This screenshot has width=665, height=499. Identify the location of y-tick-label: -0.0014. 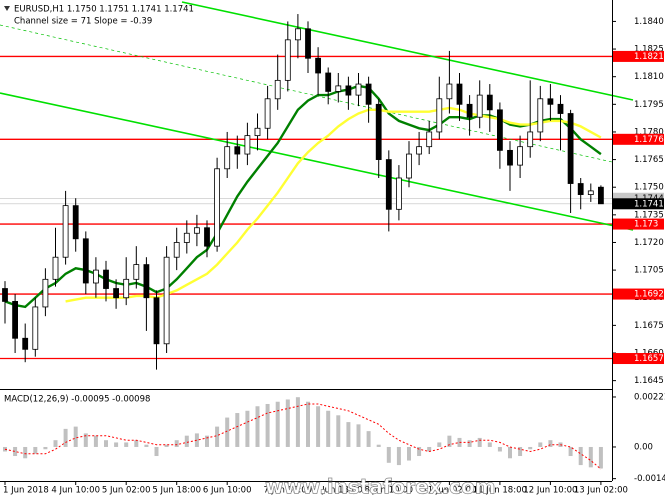
(649, 479).